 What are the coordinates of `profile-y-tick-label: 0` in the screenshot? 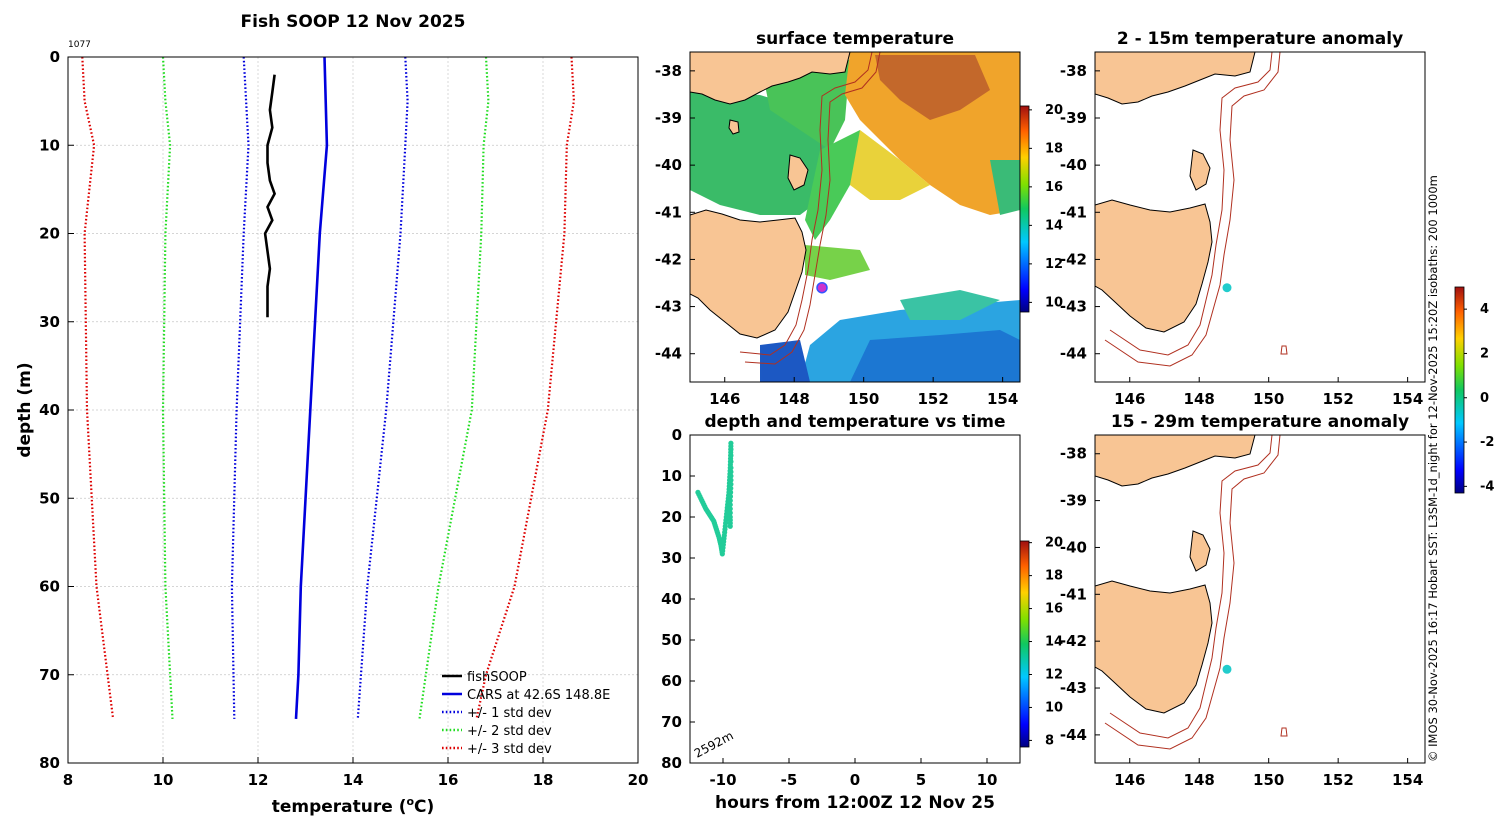 It's located at (55, 57).